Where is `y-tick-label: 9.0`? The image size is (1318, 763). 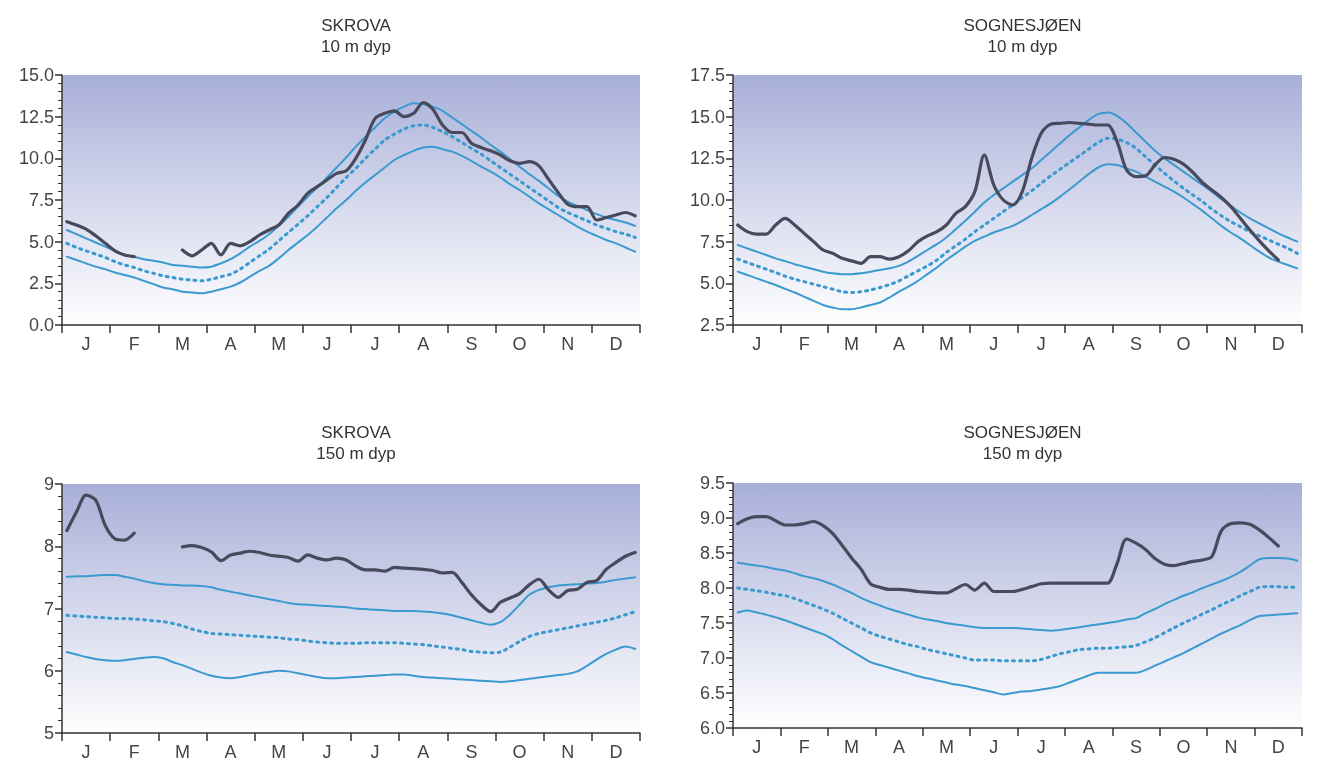 y-tick-label: 9.0 is located at coordinates (712, 518).